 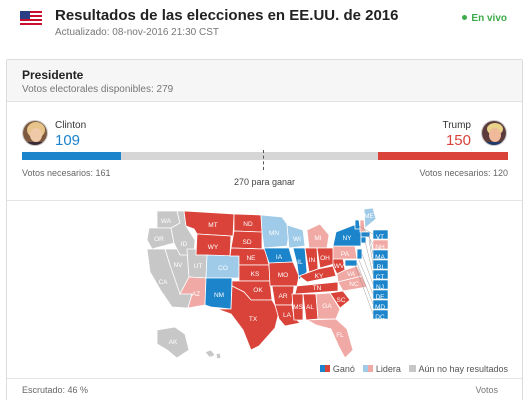 What do you see at coordinates (465, 17) in the screenshot?
I see `live-dot-icon` at bounding box center [465, 17].